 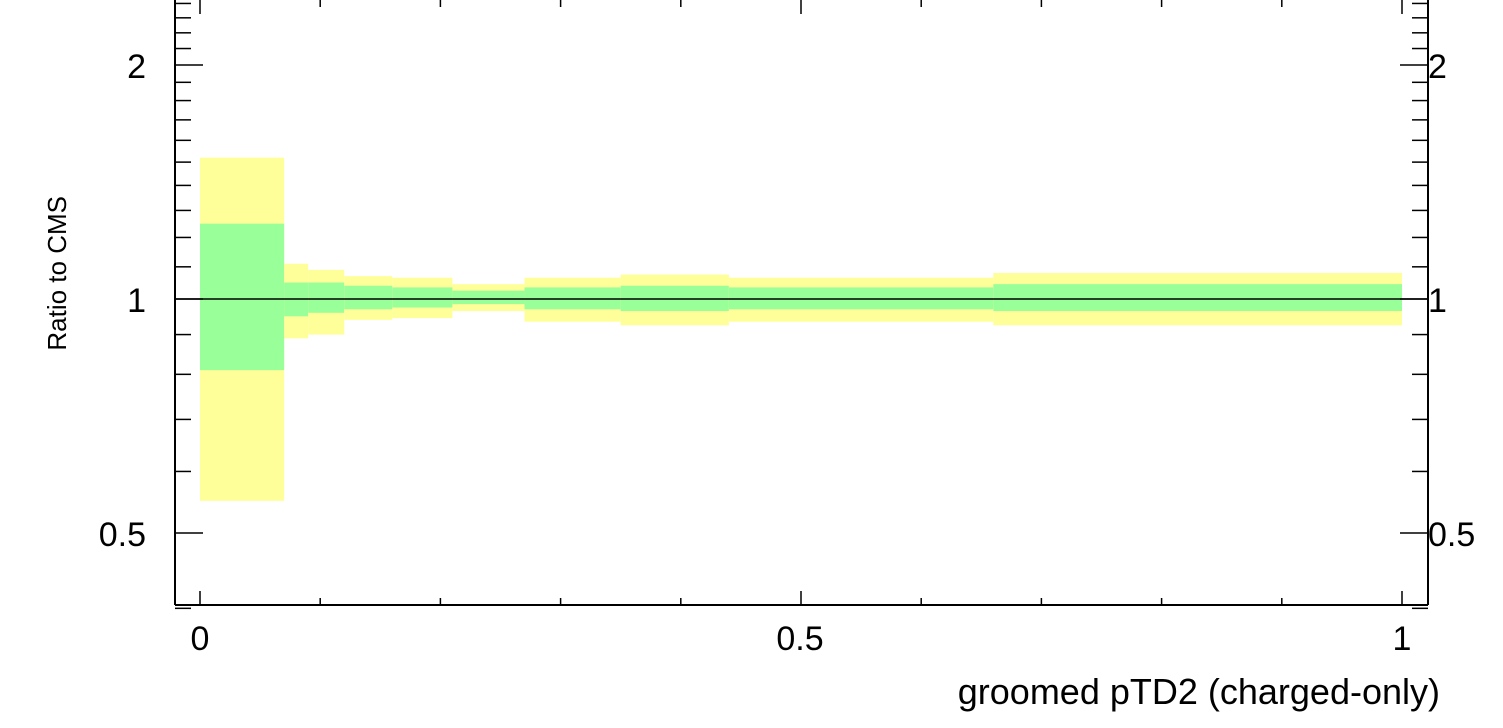 I want to click on x-tick-label-0.5: 0.5, so click(x=799, y=639).